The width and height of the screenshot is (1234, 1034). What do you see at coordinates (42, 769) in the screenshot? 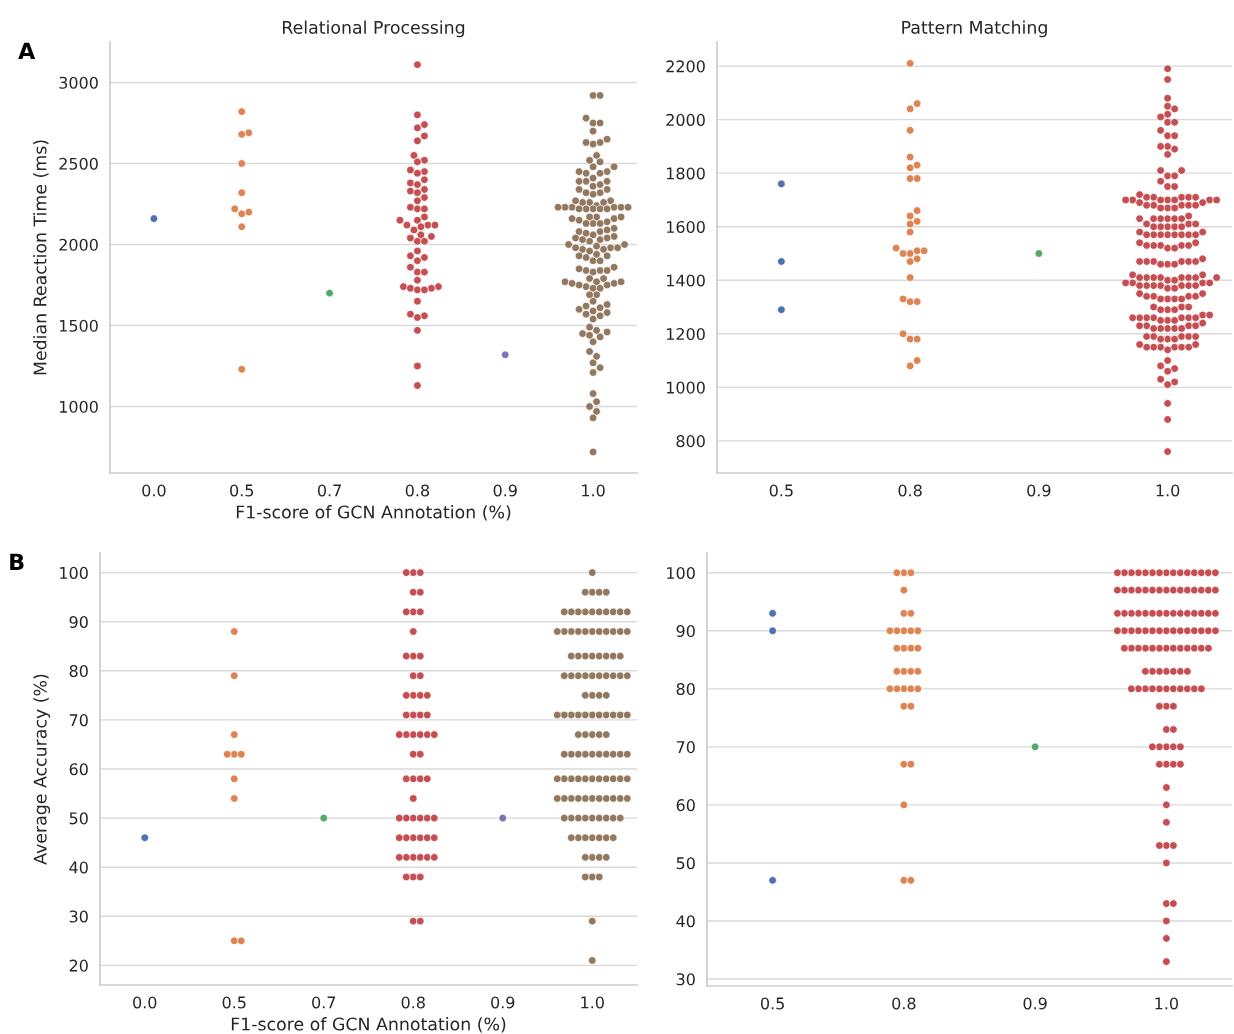
I see `y-axis-title: Average Accuracy (%)` at bounding box center [42, 769].